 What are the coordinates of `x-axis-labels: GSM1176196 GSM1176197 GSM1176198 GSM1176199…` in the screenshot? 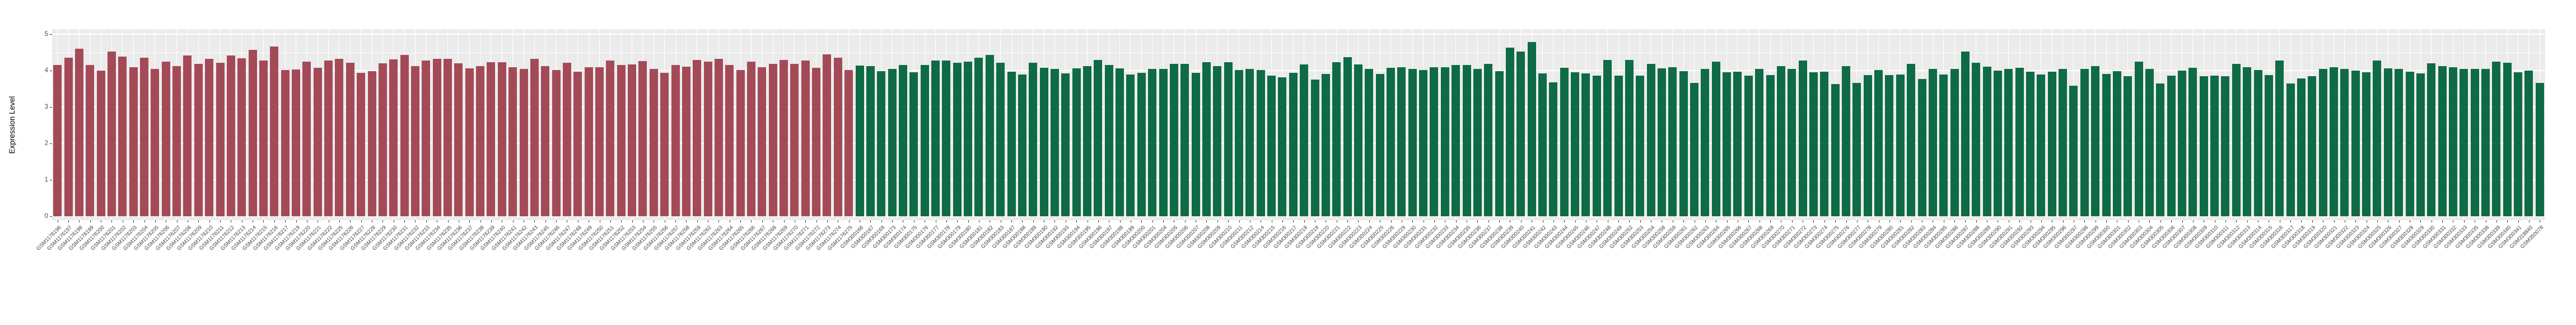 It's located at (1290, 238).